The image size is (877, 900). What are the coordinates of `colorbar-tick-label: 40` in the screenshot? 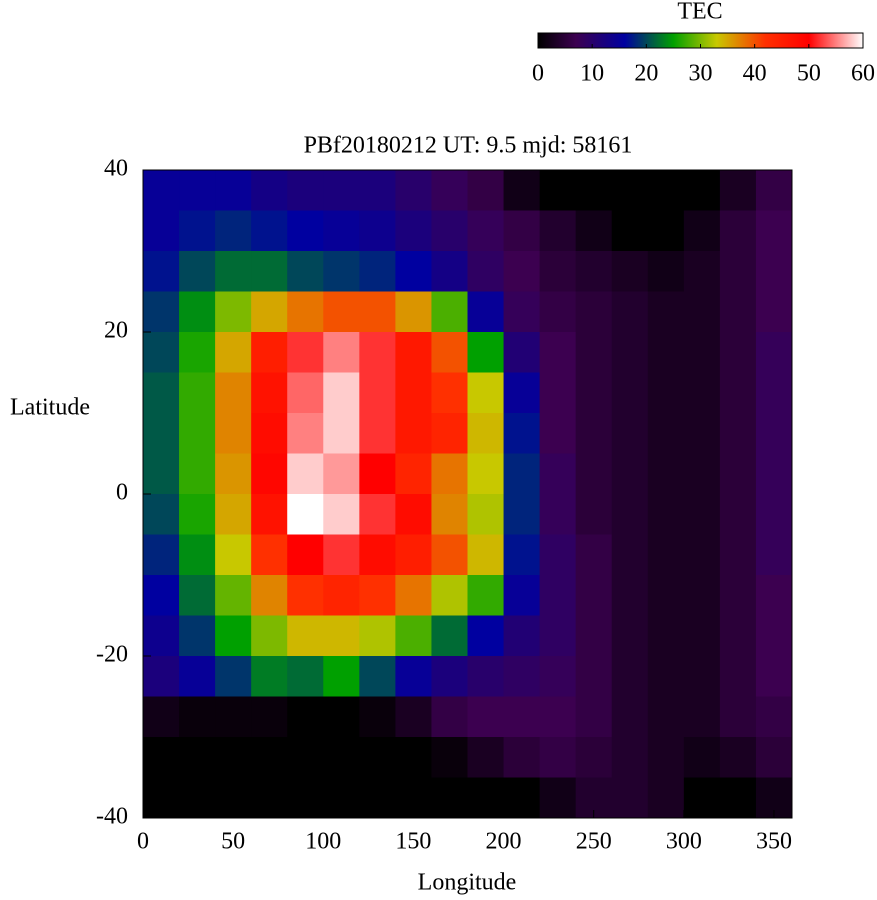 It's located at (755, 74).